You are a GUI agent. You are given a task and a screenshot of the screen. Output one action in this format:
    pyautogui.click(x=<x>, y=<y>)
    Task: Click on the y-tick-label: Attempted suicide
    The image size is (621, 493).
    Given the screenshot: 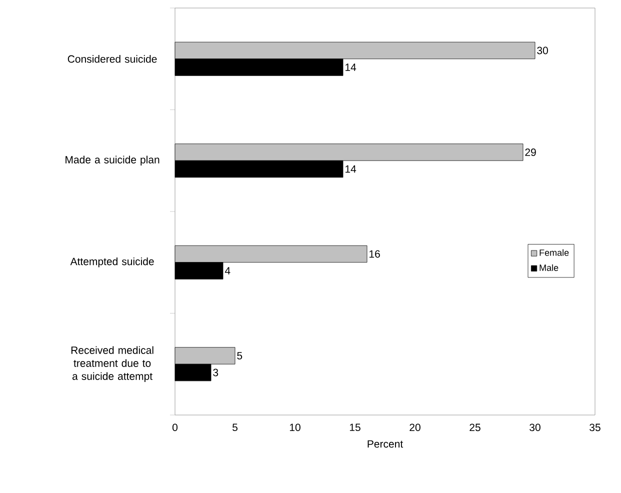 What is the action you would take?
    pyautogui.click(x=112, y=262)
    